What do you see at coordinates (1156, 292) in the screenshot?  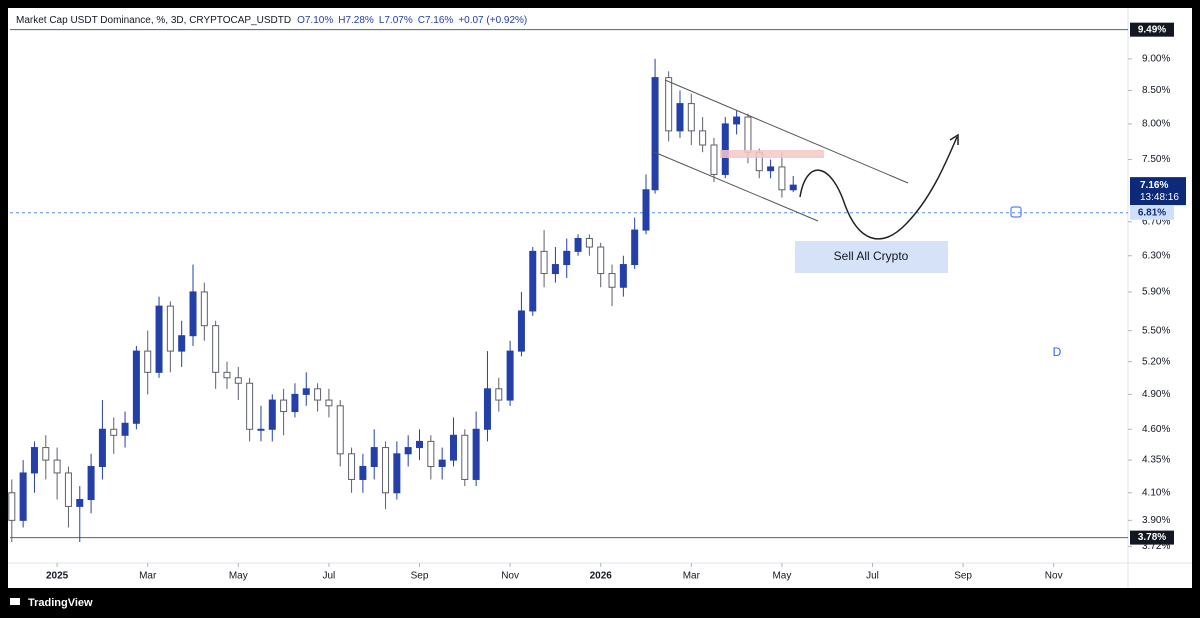 I see `y-tick-label: 5.90%` at bounding box center [1156, 292].